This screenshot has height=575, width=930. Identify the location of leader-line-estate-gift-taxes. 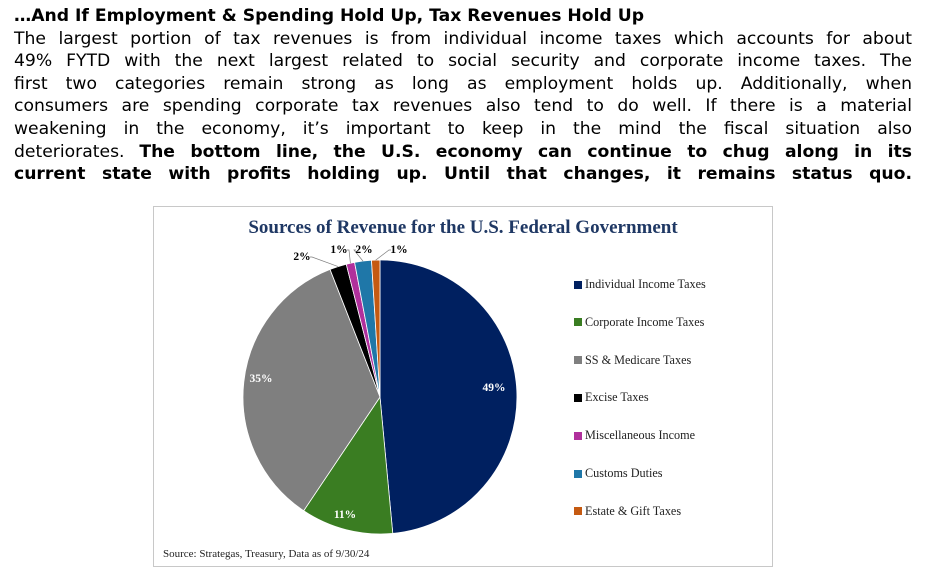
(383, 255).